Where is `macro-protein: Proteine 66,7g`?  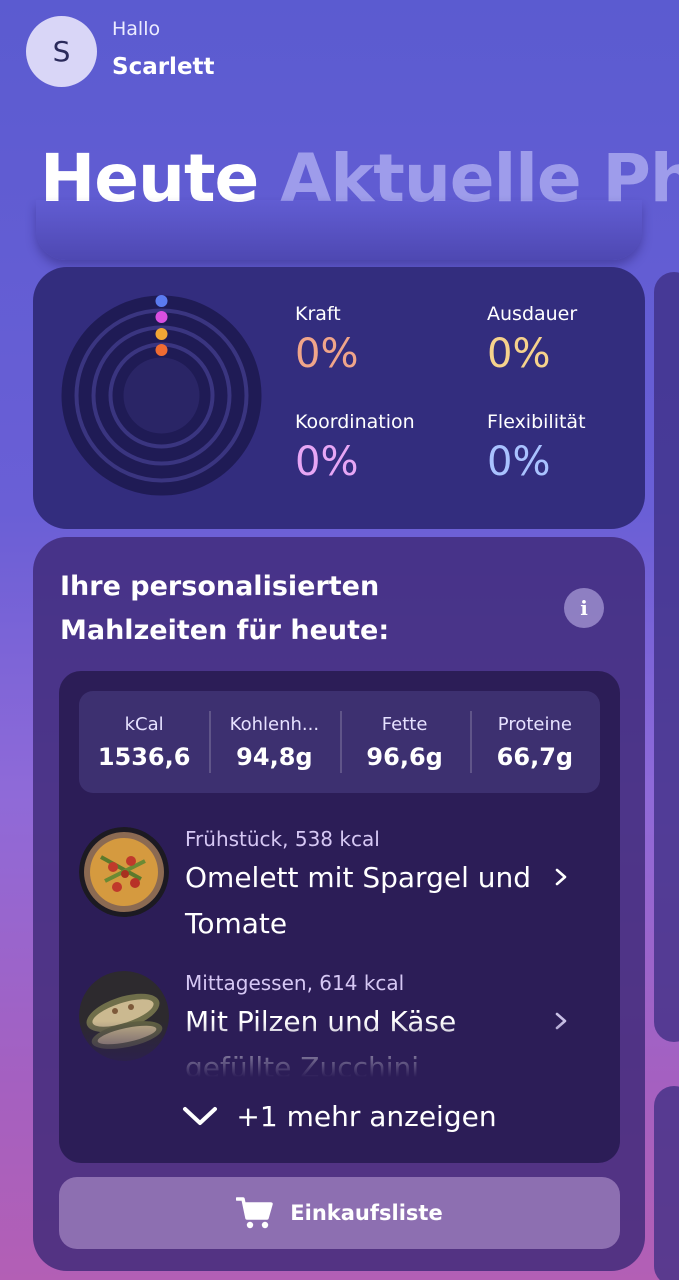 macro-protein: Proteine 66,7g is located at coordinates (534, 742).